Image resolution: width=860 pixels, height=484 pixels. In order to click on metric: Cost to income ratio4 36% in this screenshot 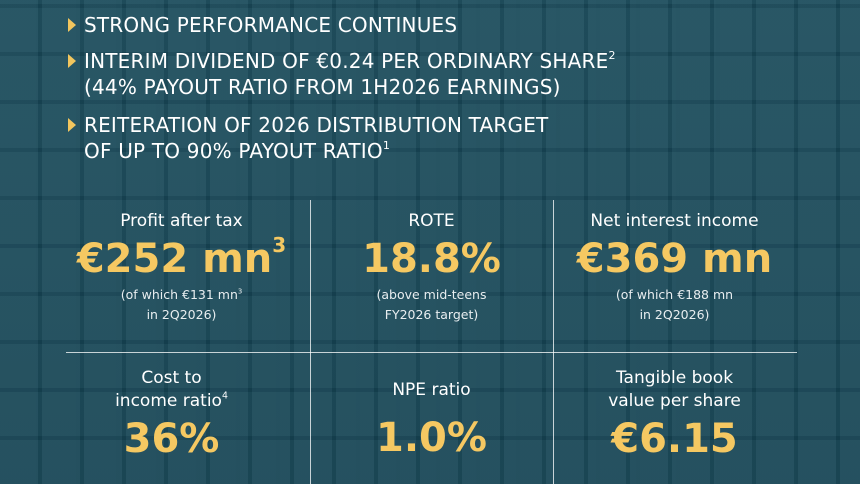, I will do `click(171, 416)`.